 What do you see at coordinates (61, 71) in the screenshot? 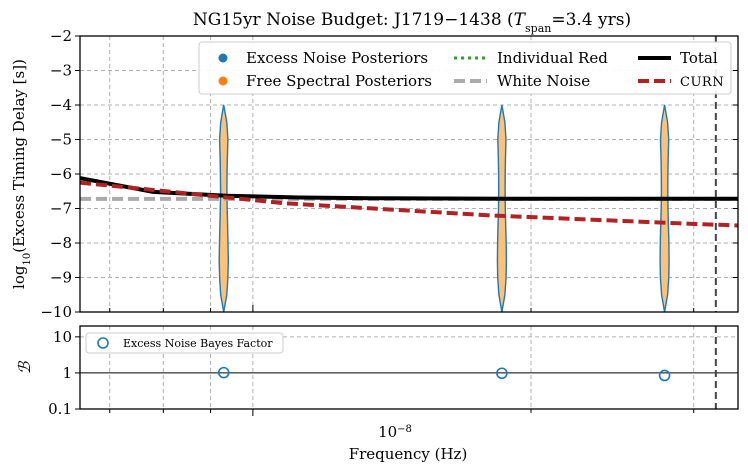
I see `y-tick-label: −3` at bounding box center [61, 71].